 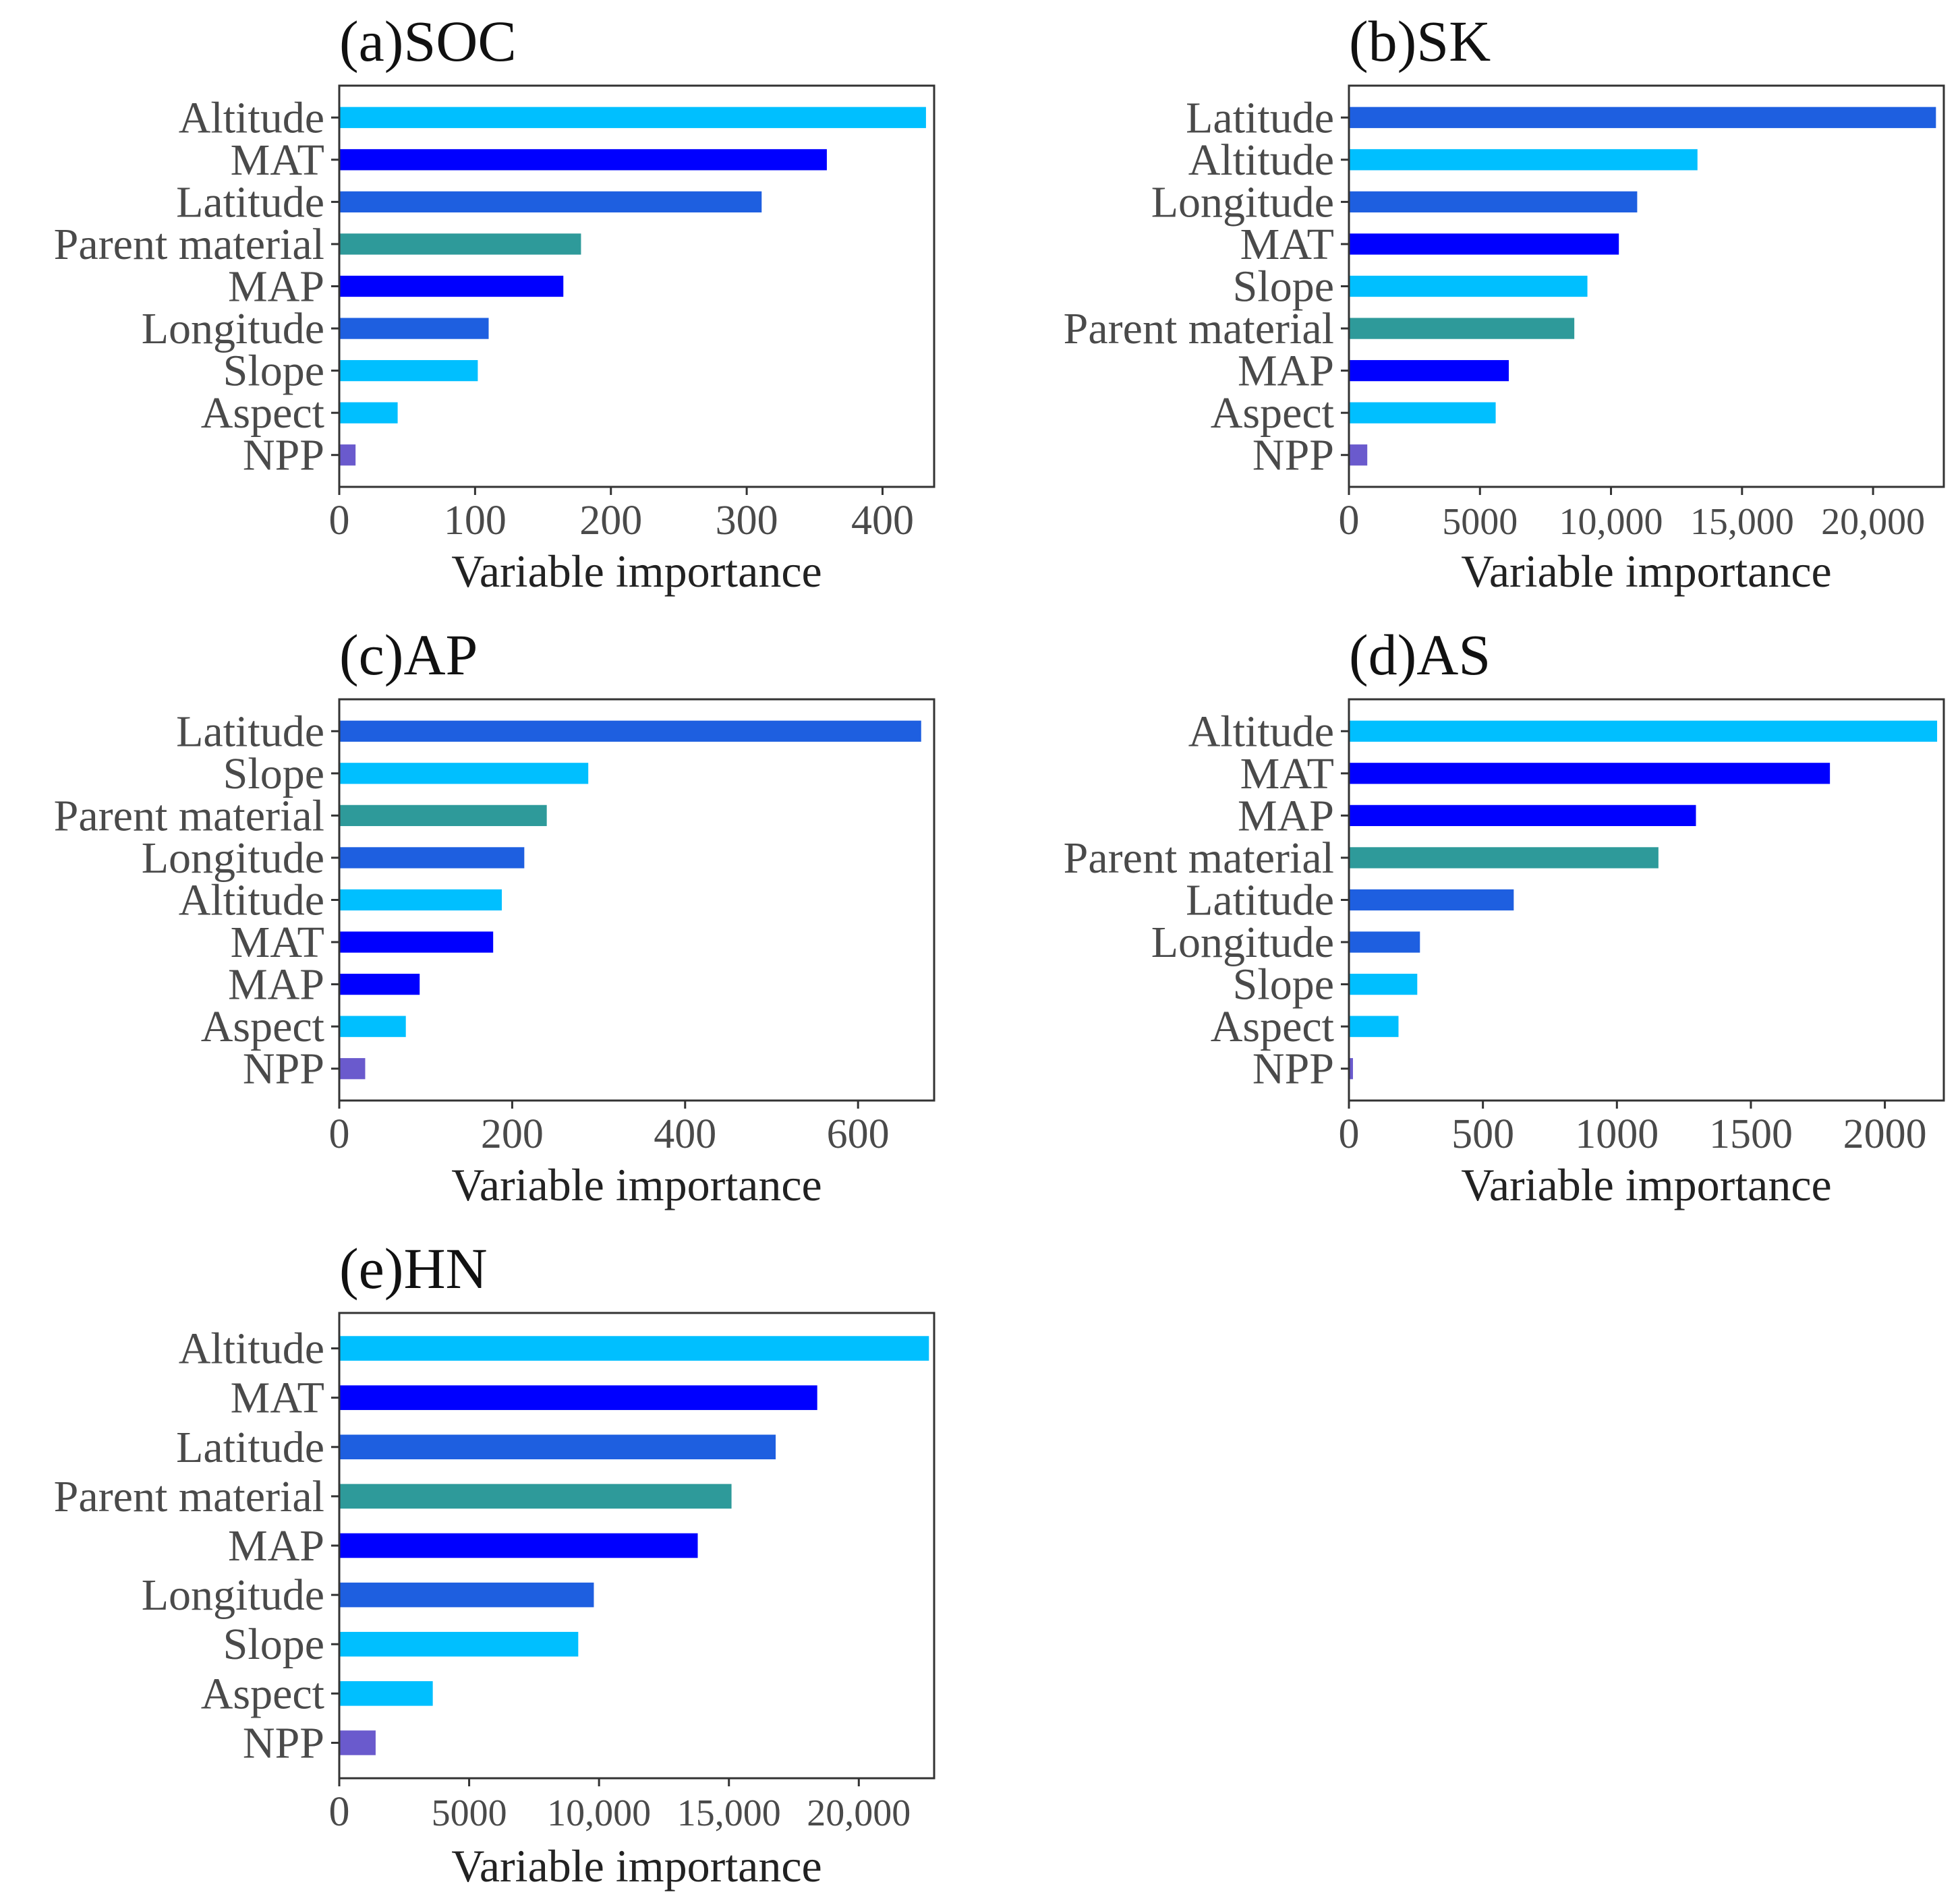 What do you see at coordinates (408, 655) in the screenshot?
I see `panel-title: (c)AP` at bounding box center [408, 655].